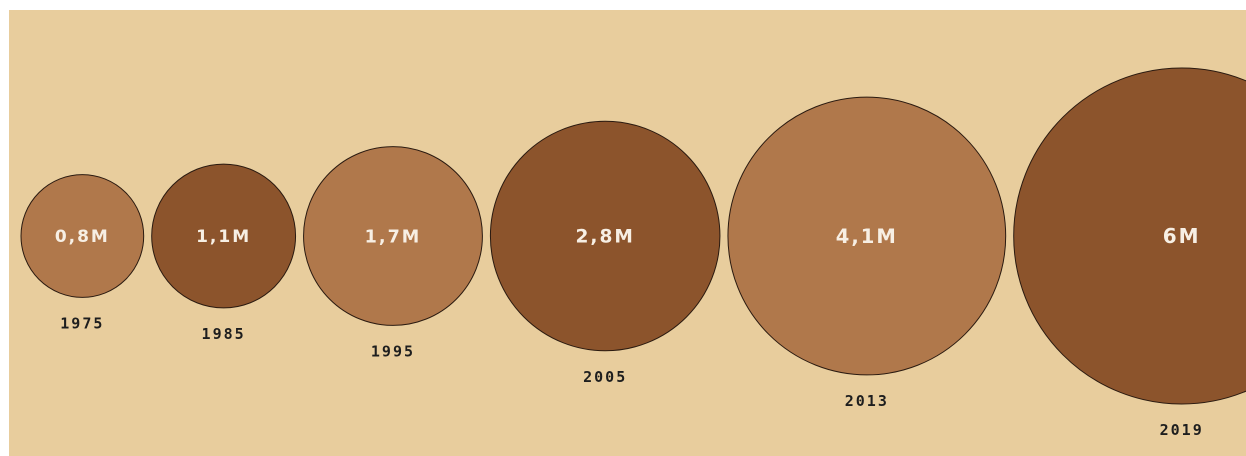  Describe the element at coordinates (867, 401) in the screenshot. I see `year-label: 2013` at that location.